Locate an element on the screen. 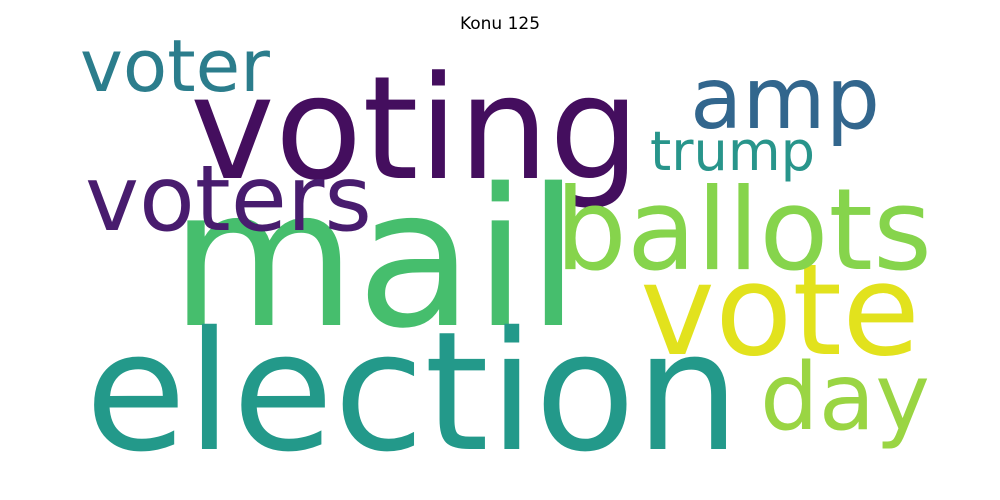  cloud-word-amp: amp is located at coordinates (785, 100).